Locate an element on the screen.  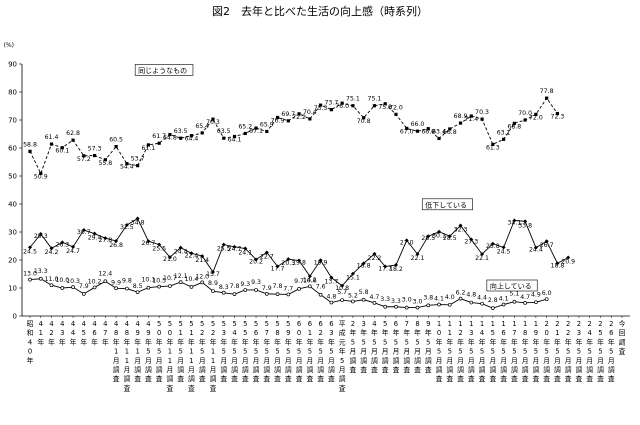
series-name-label: 同じようなもの is located at coordinates (162, 71).